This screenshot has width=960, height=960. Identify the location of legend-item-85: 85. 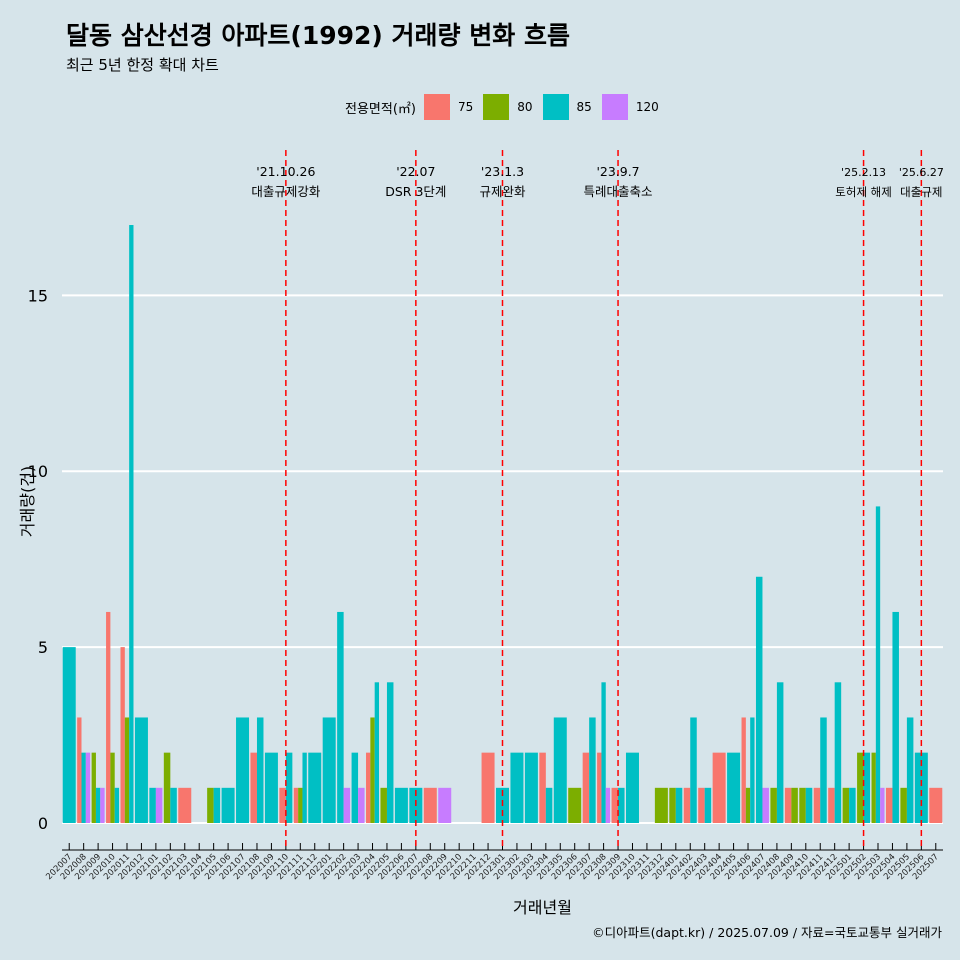
(567, 107).